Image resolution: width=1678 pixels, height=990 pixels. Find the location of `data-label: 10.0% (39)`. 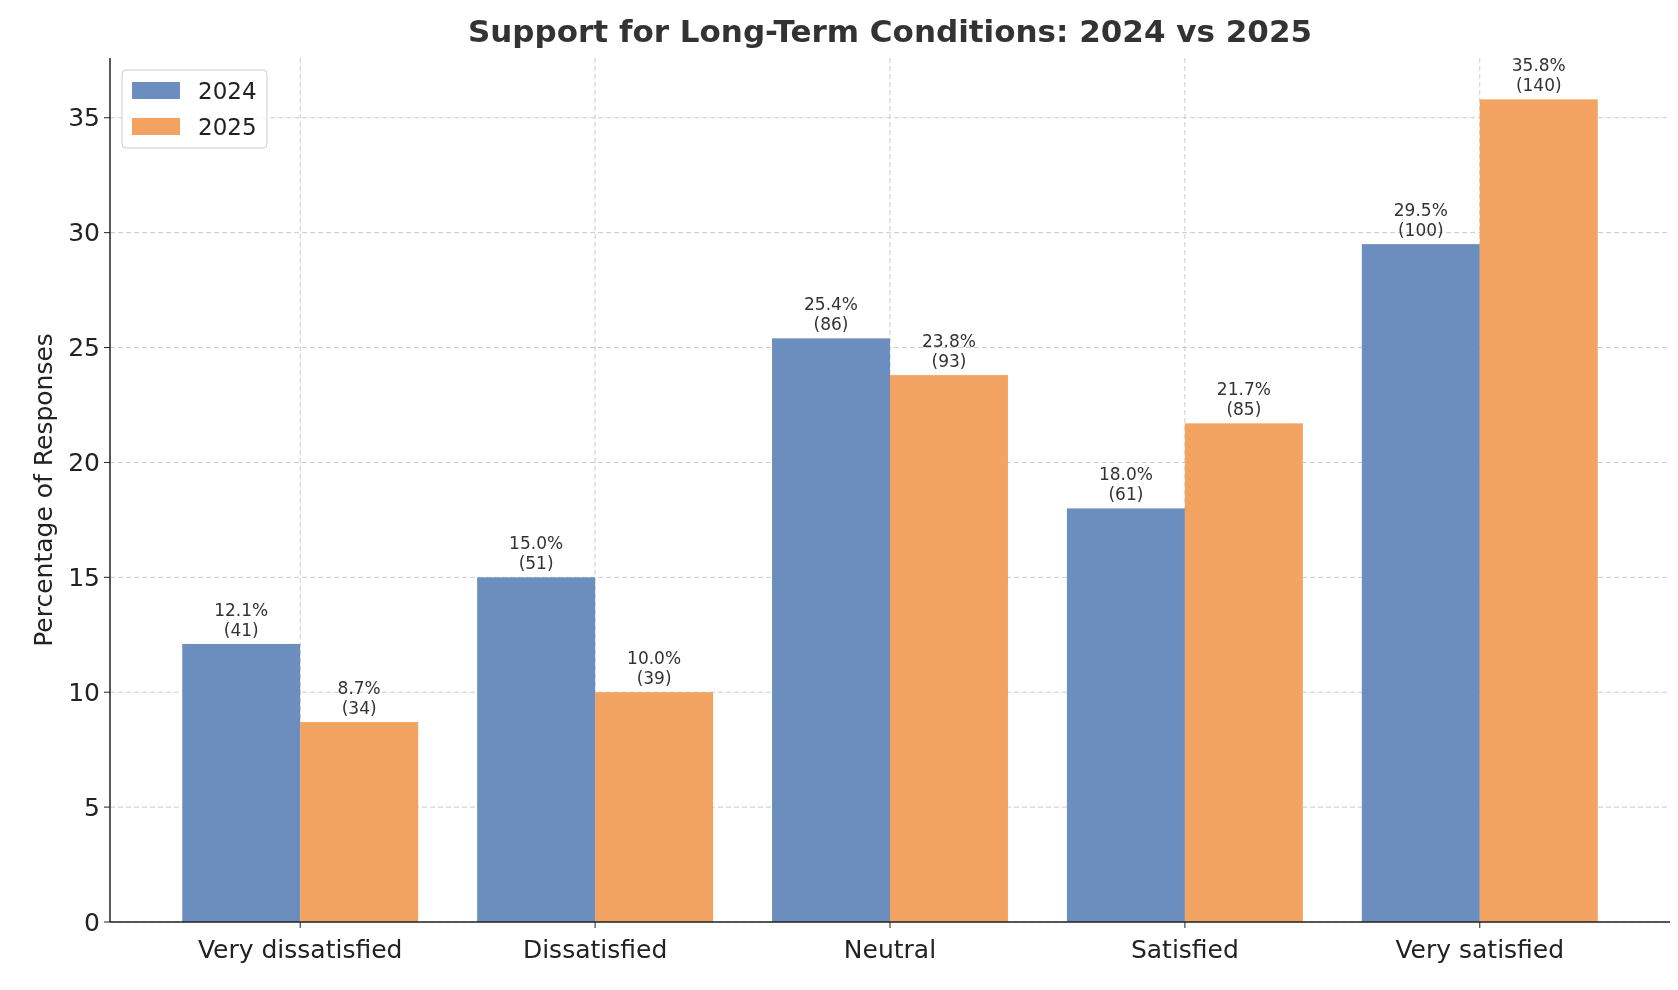

data-label: 10.0% (39) is located at coordinates (654, 668).